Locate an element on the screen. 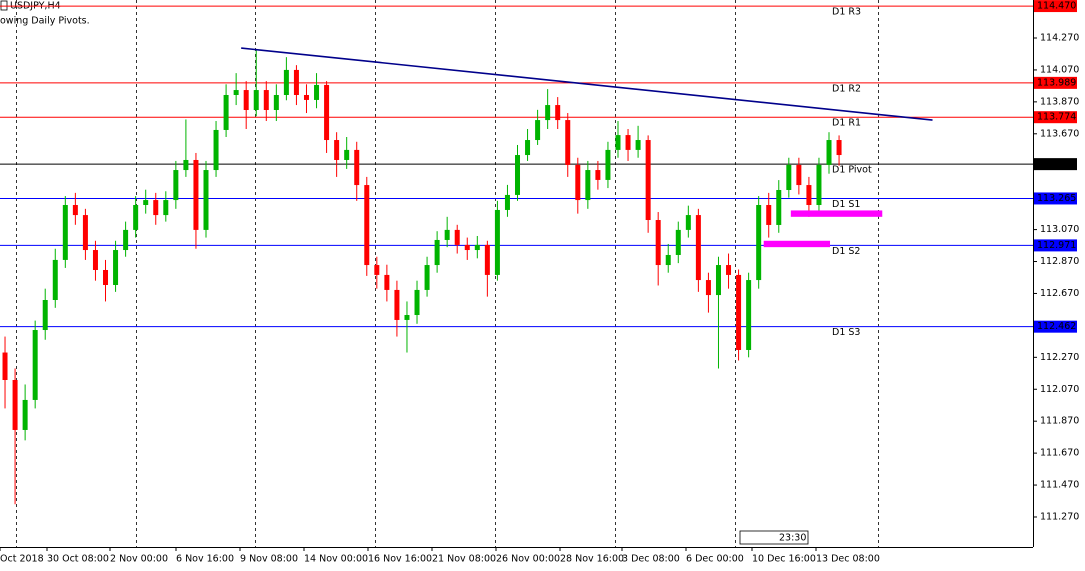  y-tick-label: 113.670 is located at coordinates (1059, 133).